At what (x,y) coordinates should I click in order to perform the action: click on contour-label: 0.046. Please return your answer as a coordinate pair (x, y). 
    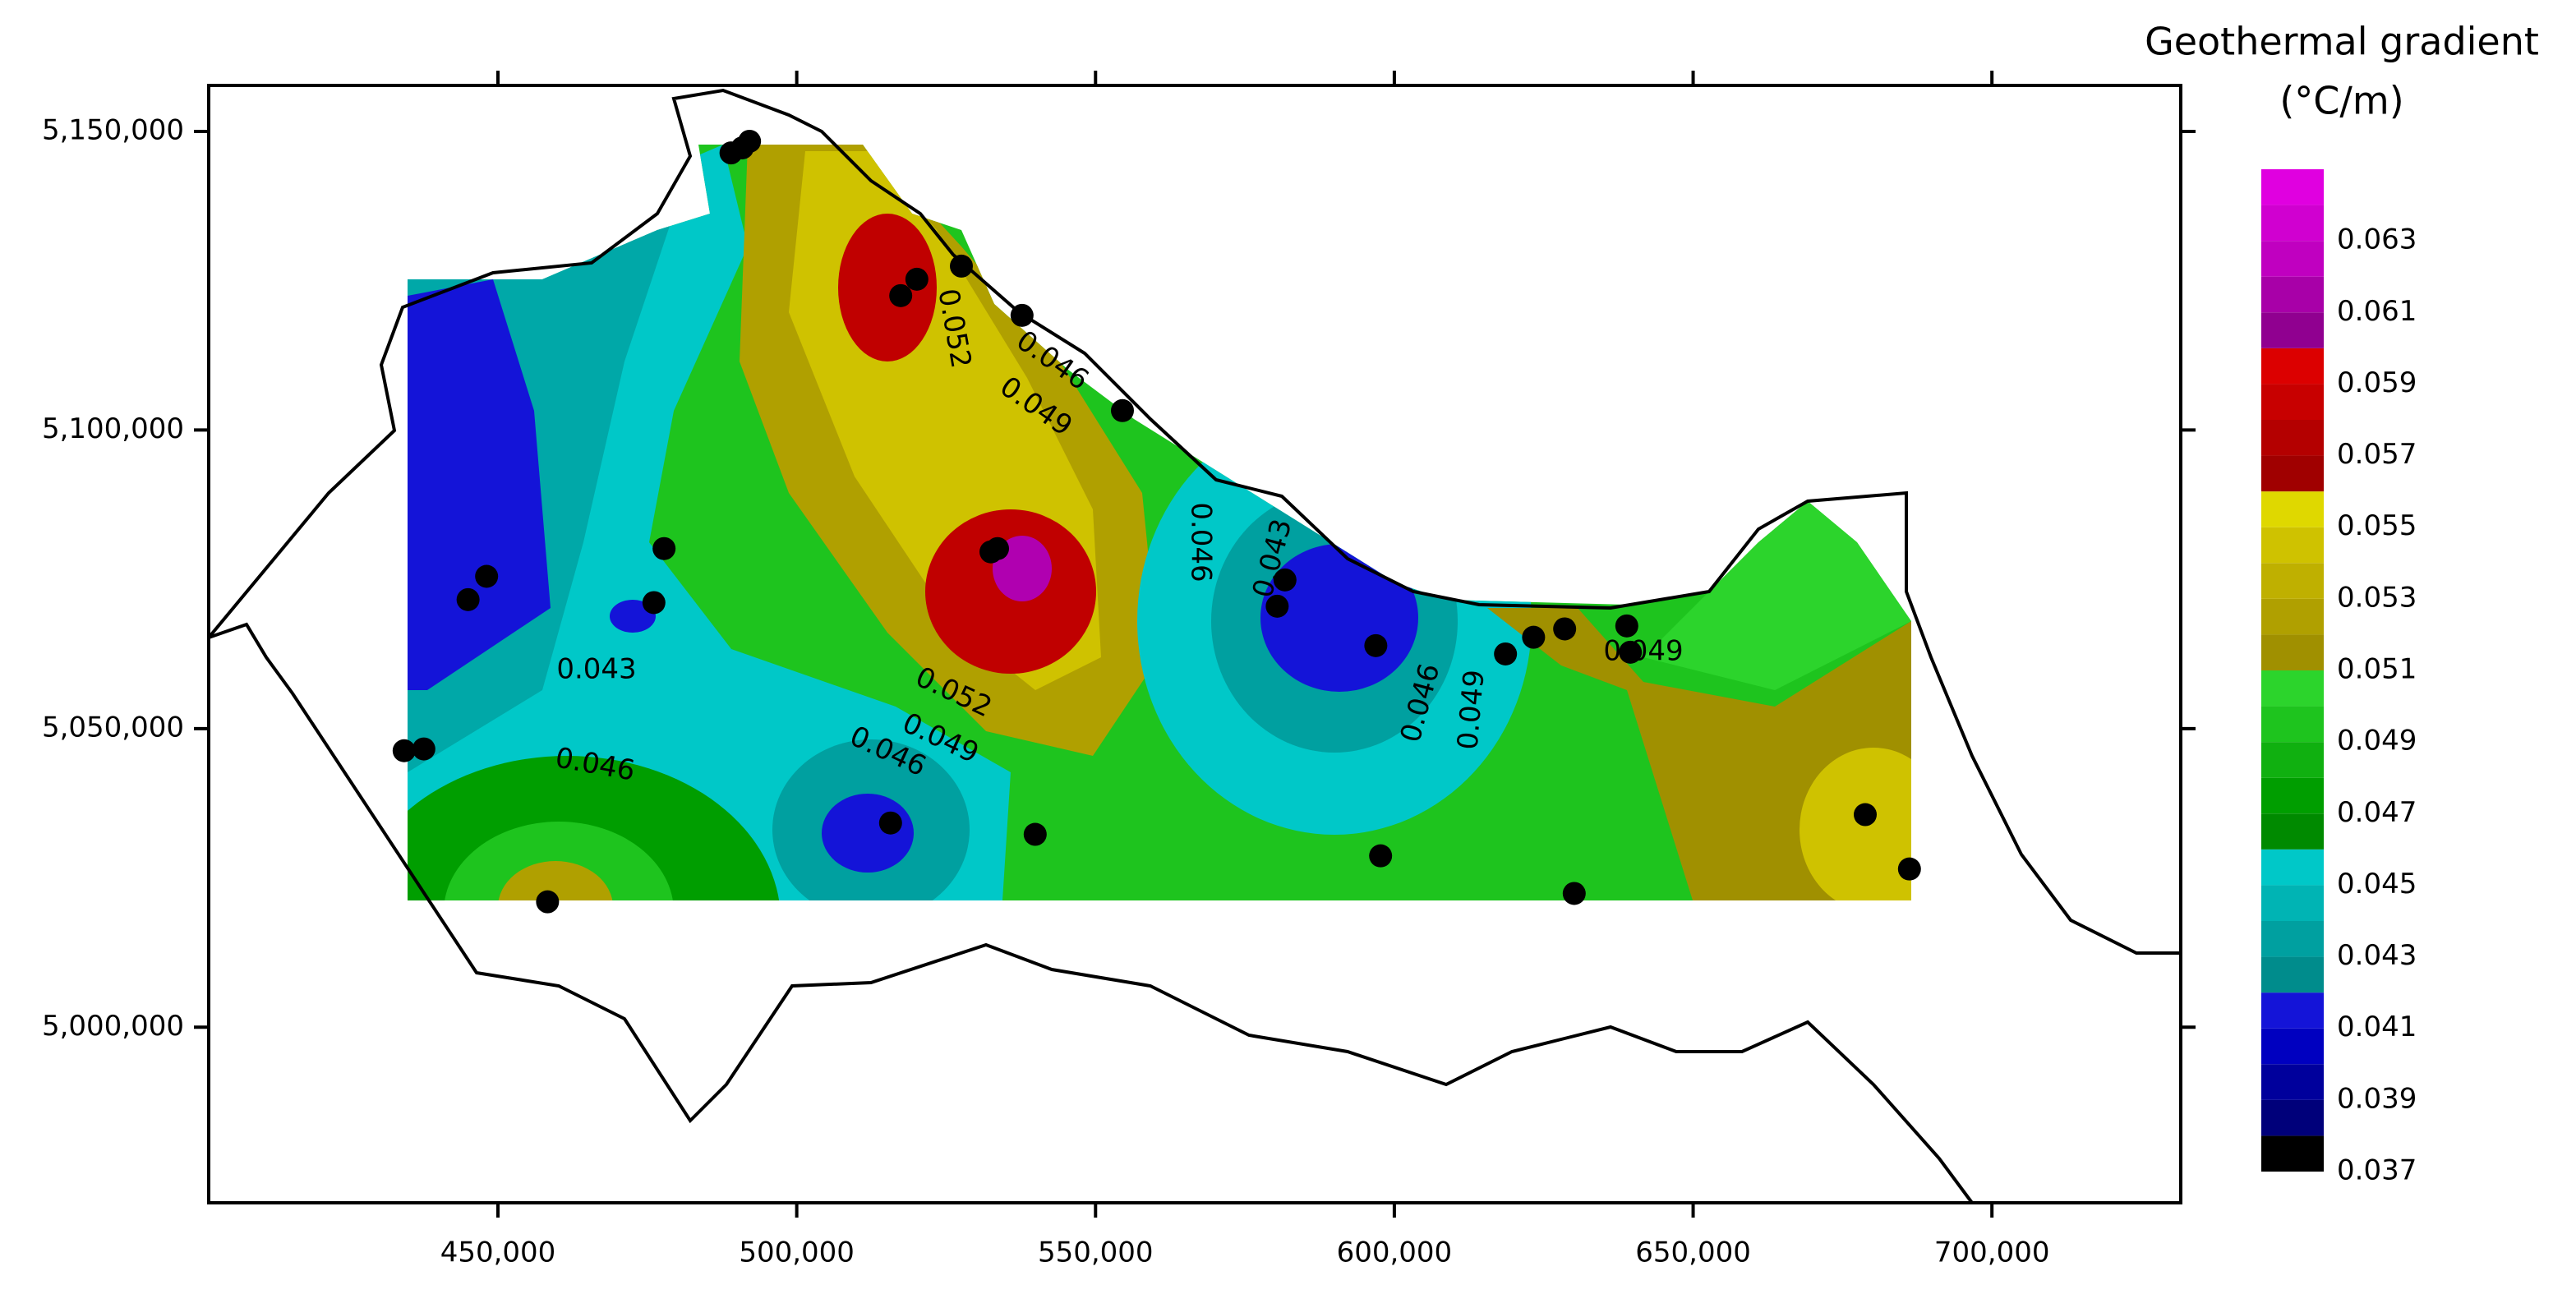
    Looking at the image, I should click on (1201, 542).